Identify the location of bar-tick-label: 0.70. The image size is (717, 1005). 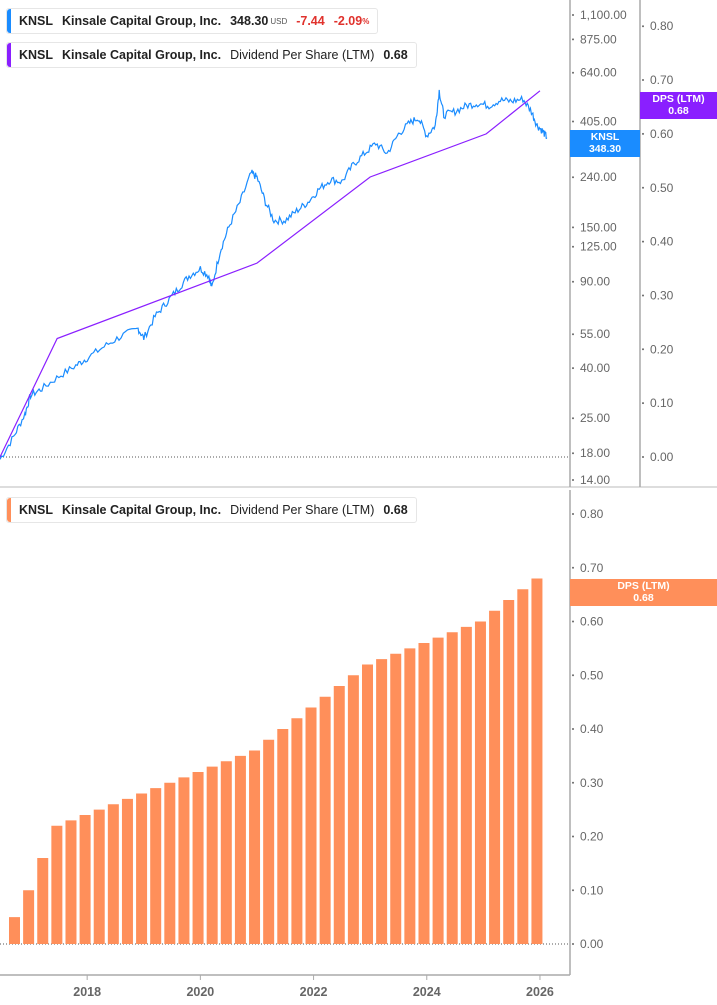
(592, 568).